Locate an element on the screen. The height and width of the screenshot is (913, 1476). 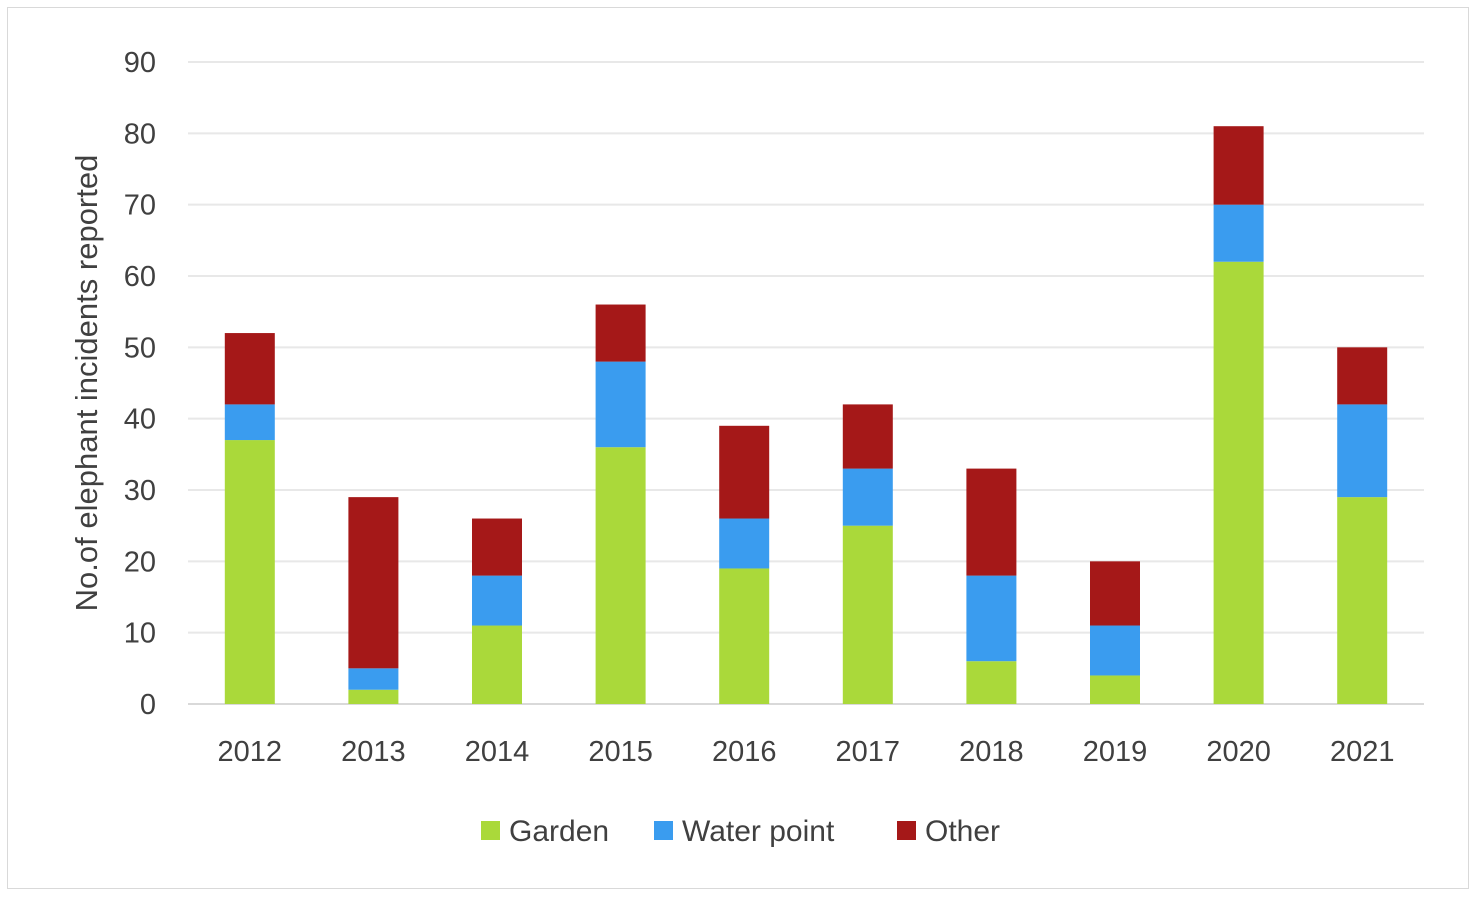
y-tick-label: 20 is located at coordinates (140, 562).